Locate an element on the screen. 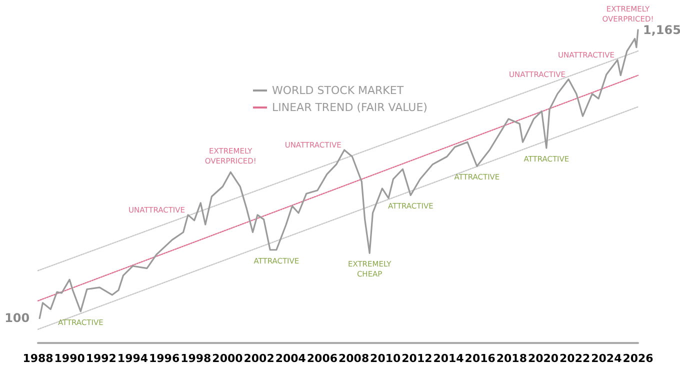  x-tick-label: 1998 is located at coordinates (196, 358).